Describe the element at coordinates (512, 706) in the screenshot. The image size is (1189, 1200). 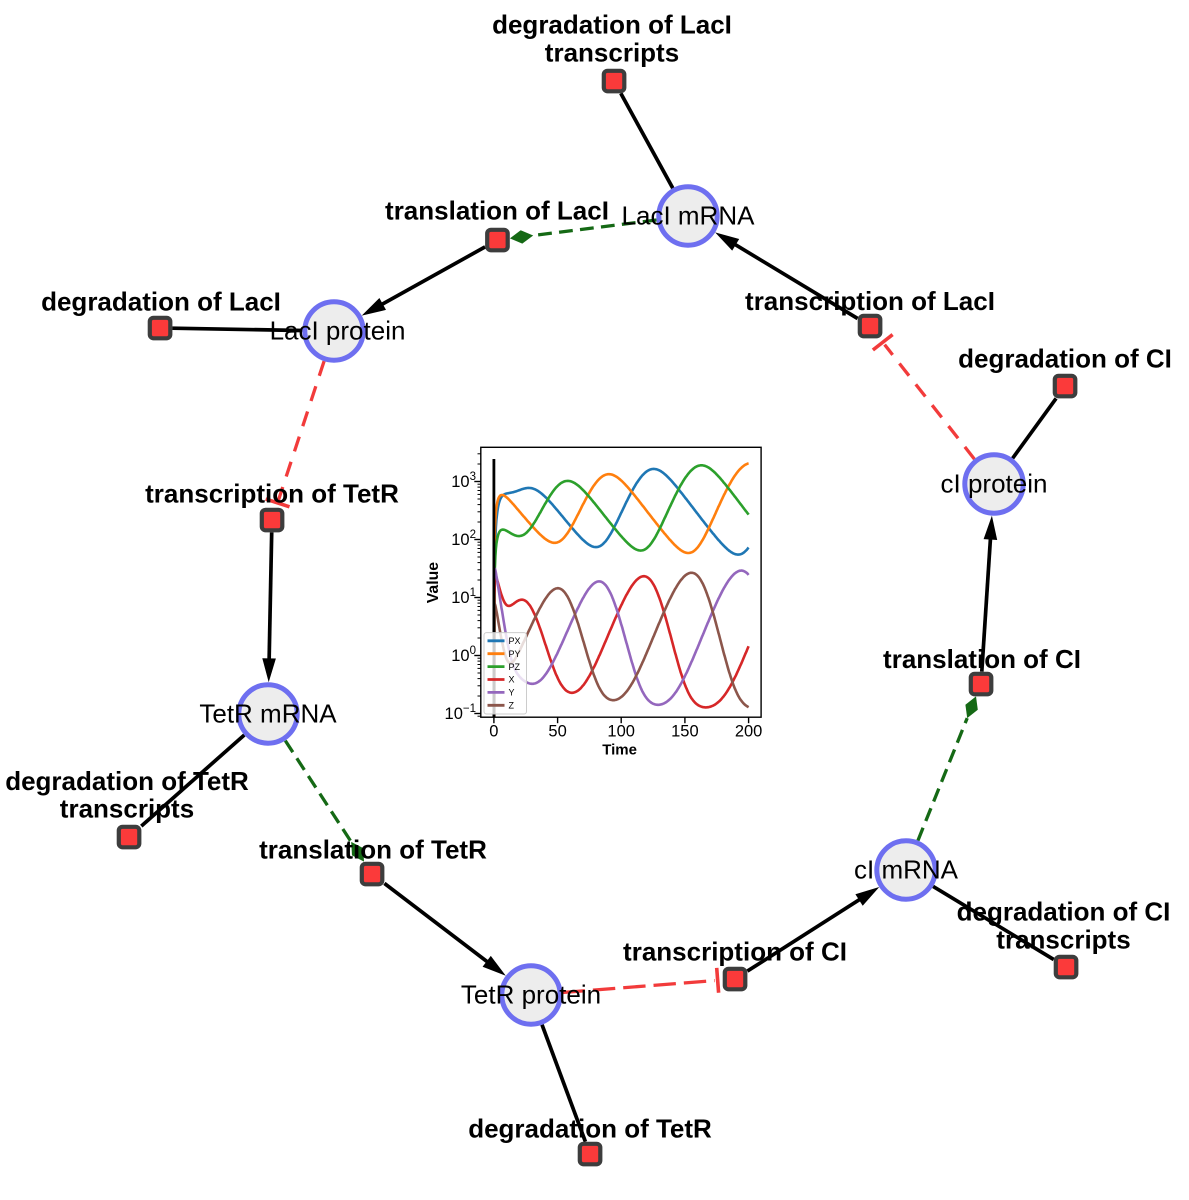
I see `svg-text: Z` at that location.